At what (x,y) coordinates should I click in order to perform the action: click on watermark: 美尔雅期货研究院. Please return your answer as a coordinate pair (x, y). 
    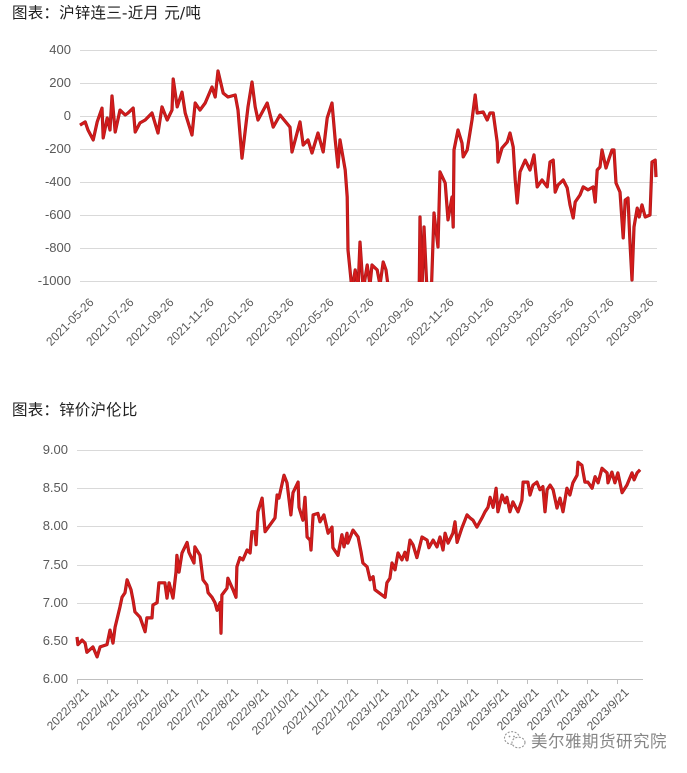
    Looking at the image, I should click on (585, 740).